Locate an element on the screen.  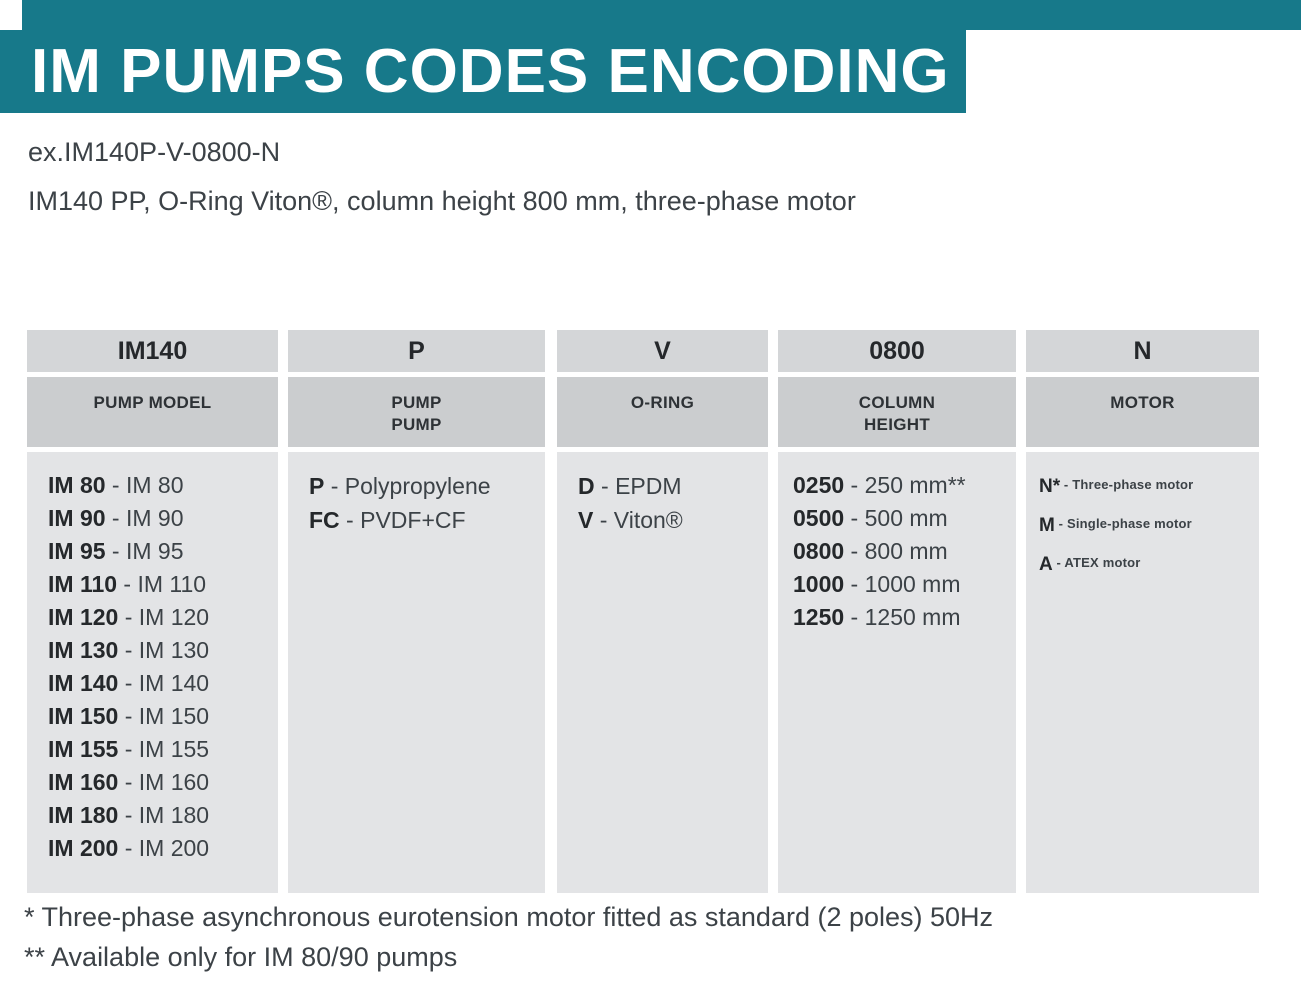
column-o-ring: V O-RING D - EPDM V - Viton® is located at coordinates (662, 611).